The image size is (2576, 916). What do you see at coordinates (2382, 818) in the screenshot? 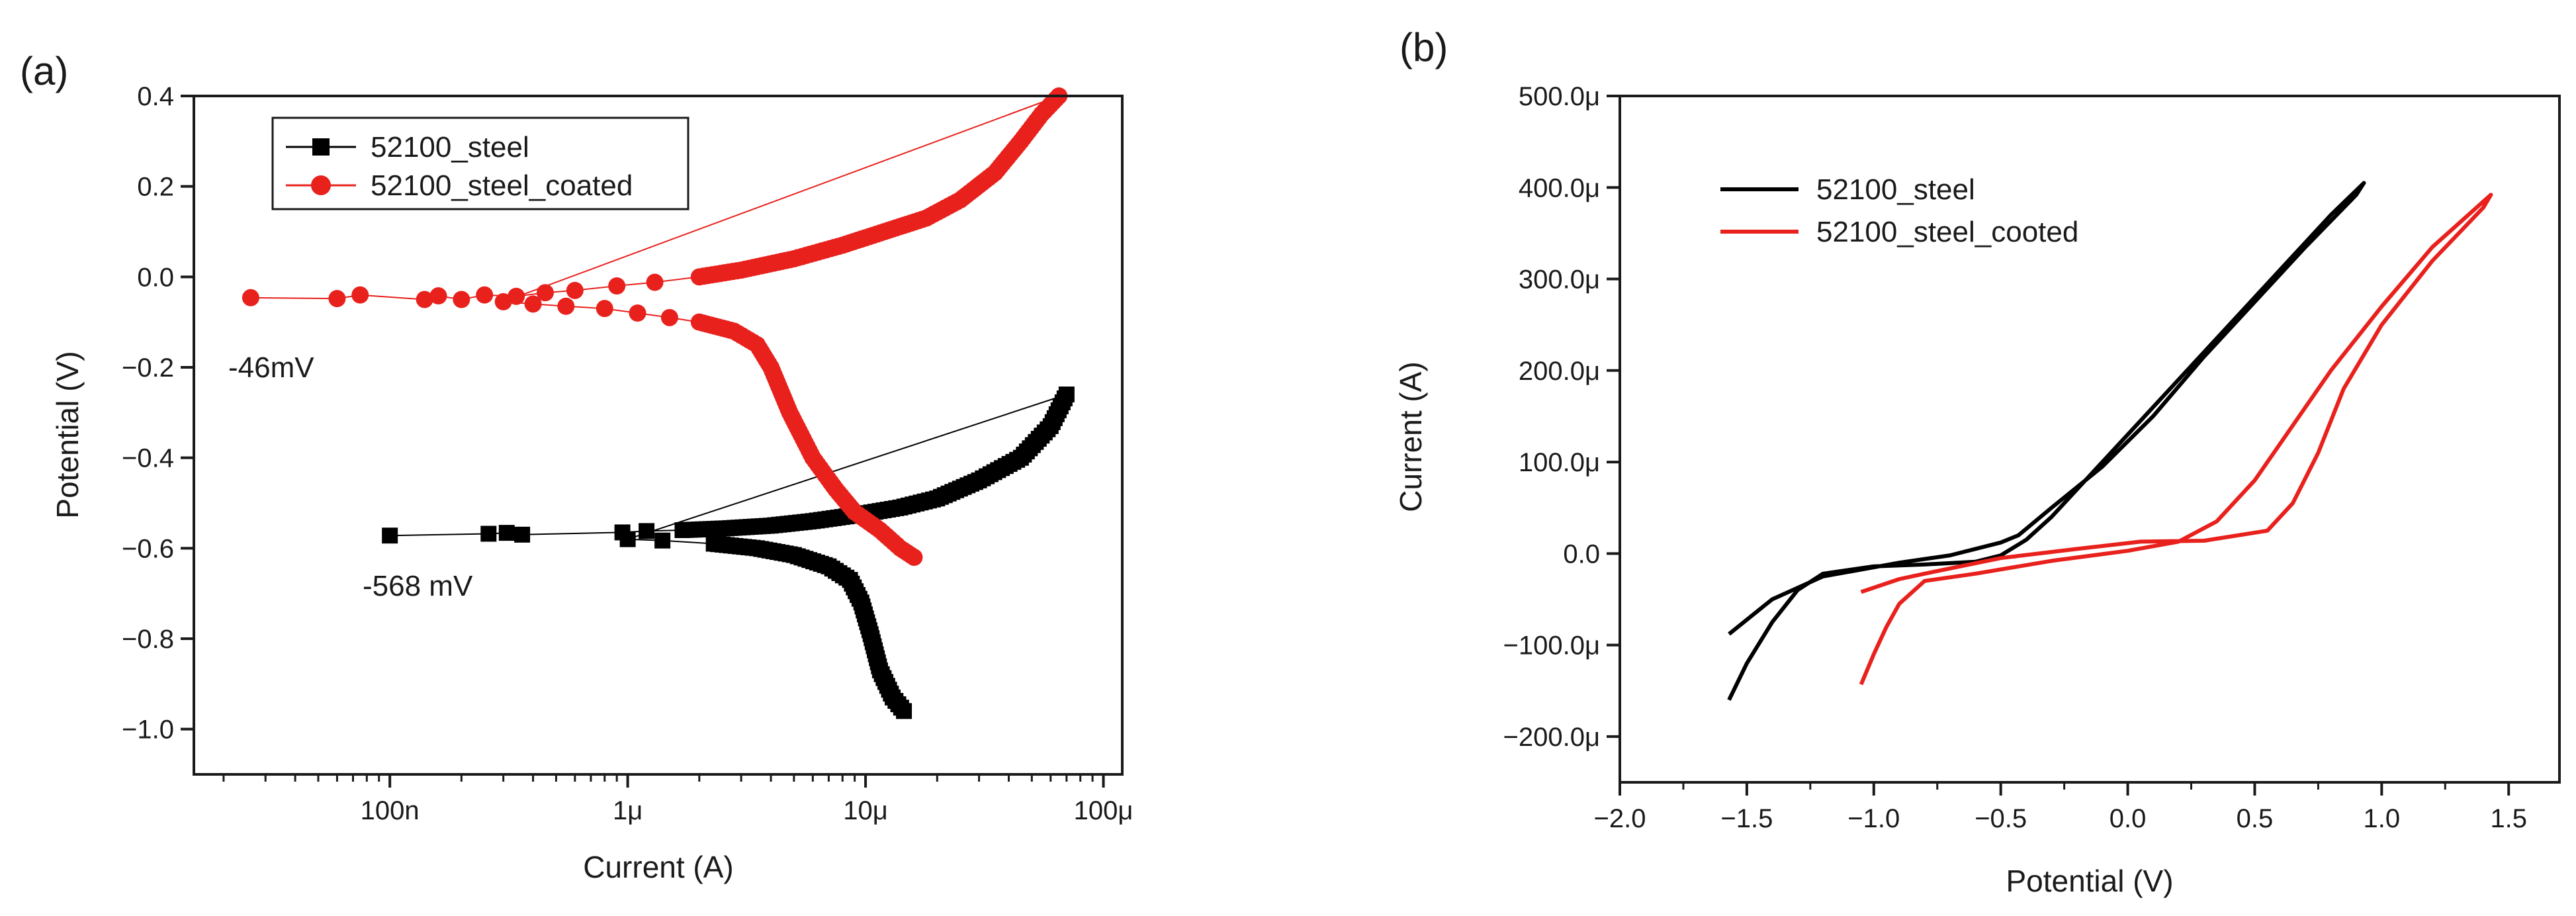
I see `x-tick-label-b: 1.0` at bounding box center [2382, 818].